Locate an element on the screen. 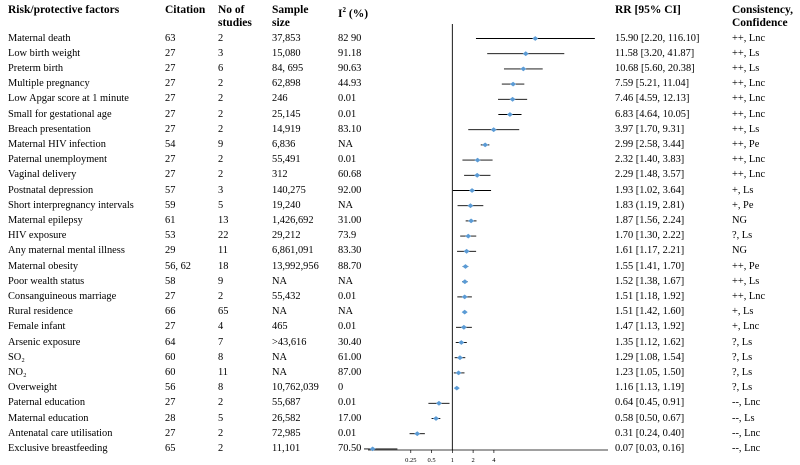 Image resolution: width=800 pixels, height=465 pixels. factor-cell: Consanguineous marriage is located at coordinates (62, 296).